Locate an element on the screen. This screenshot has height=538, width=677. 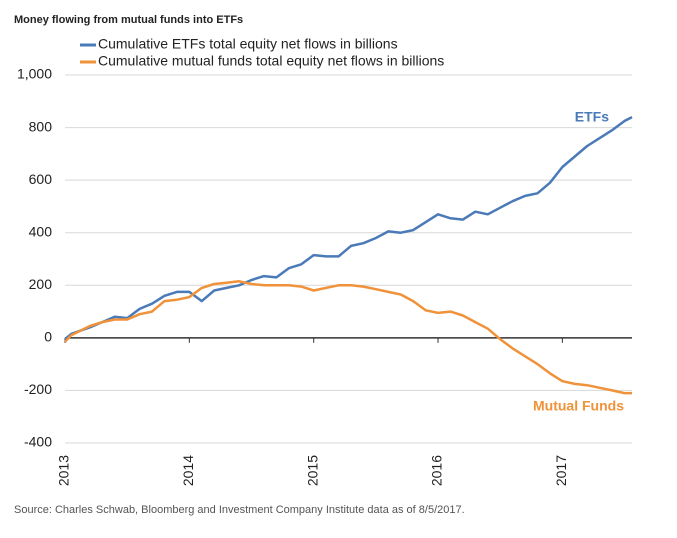
y-tick-label: 1,000 is located at coordinates (34, 74).